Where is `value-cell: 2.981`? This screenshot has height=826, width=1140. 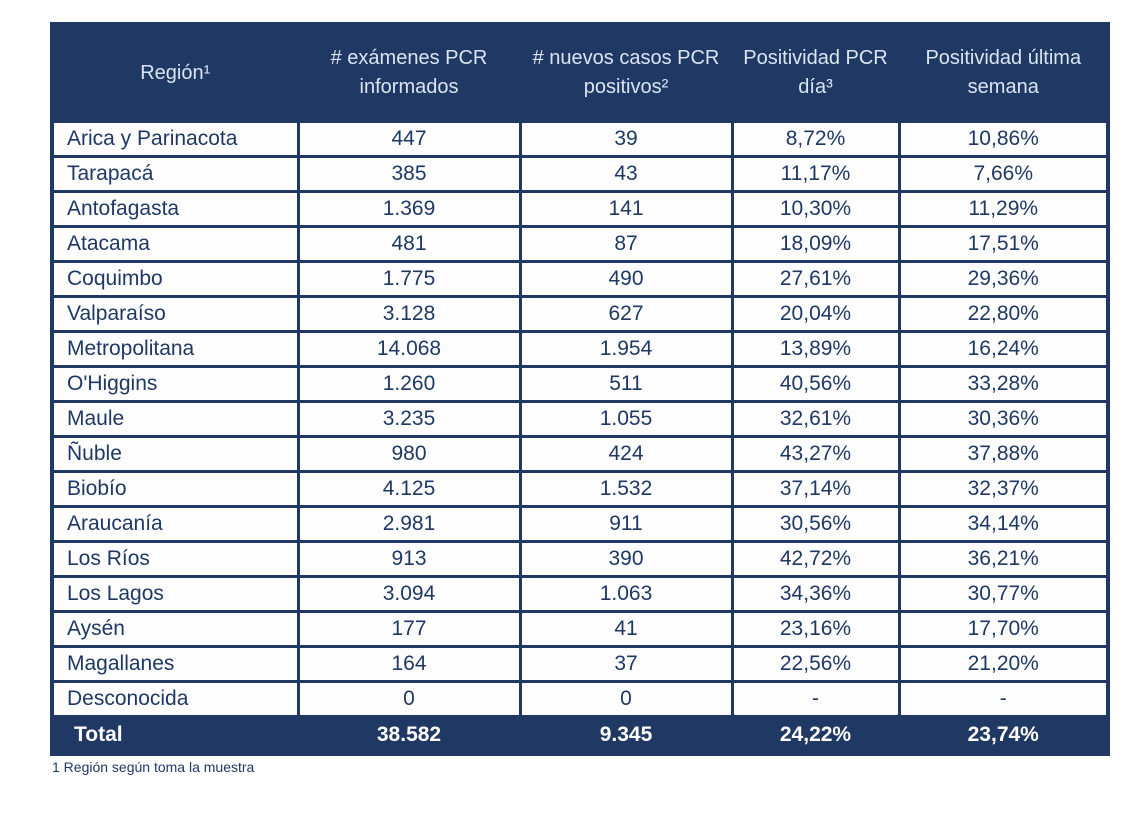
value-cell: 2.981 is located at coordinates (409, 524).